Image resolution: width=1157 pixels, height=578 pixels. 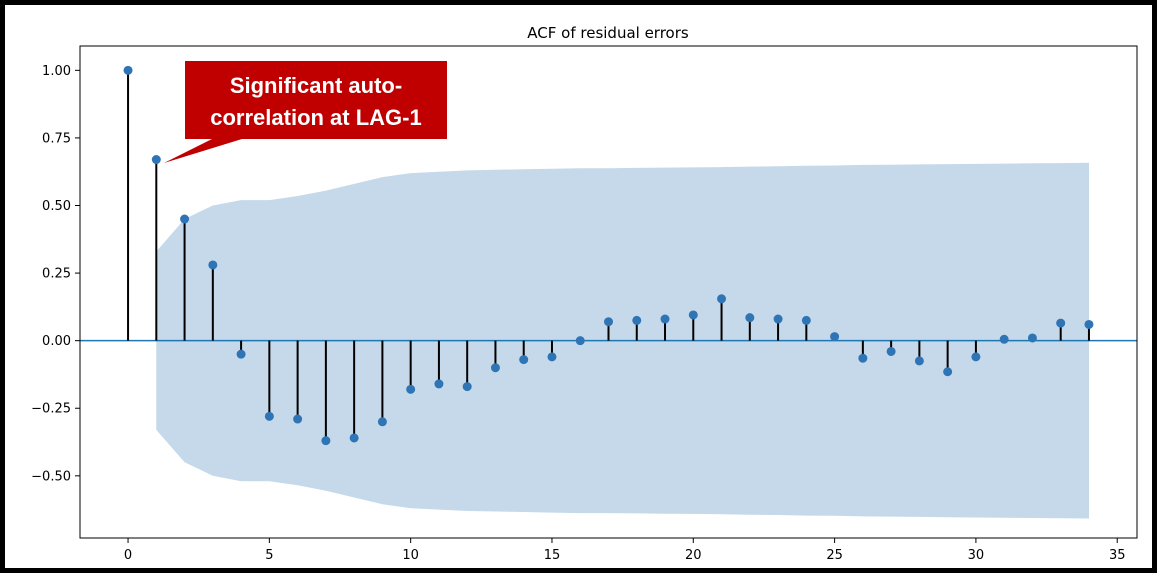 I want to click on chart-title: ACF of residual errors, so click(x=608, y=33).